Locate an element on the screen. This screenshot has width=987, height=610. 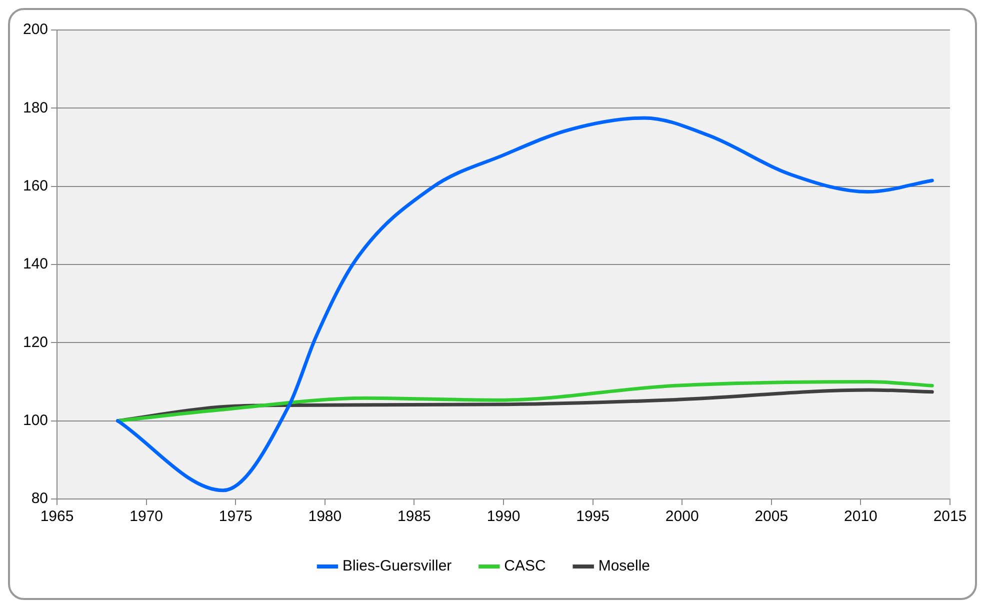
x-tick-label: 1975 is located at coordinates (235, 517).